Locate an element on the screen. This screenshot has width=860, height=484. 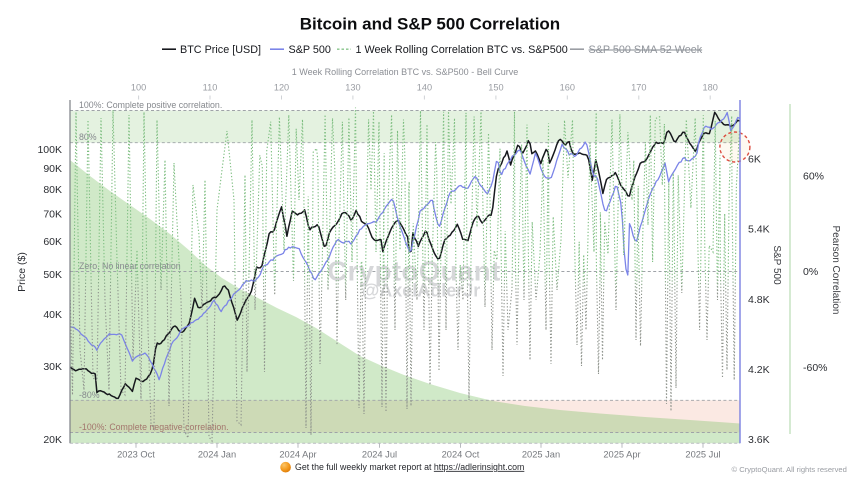
svg-text: -60% is located at coordinates (815, 368).